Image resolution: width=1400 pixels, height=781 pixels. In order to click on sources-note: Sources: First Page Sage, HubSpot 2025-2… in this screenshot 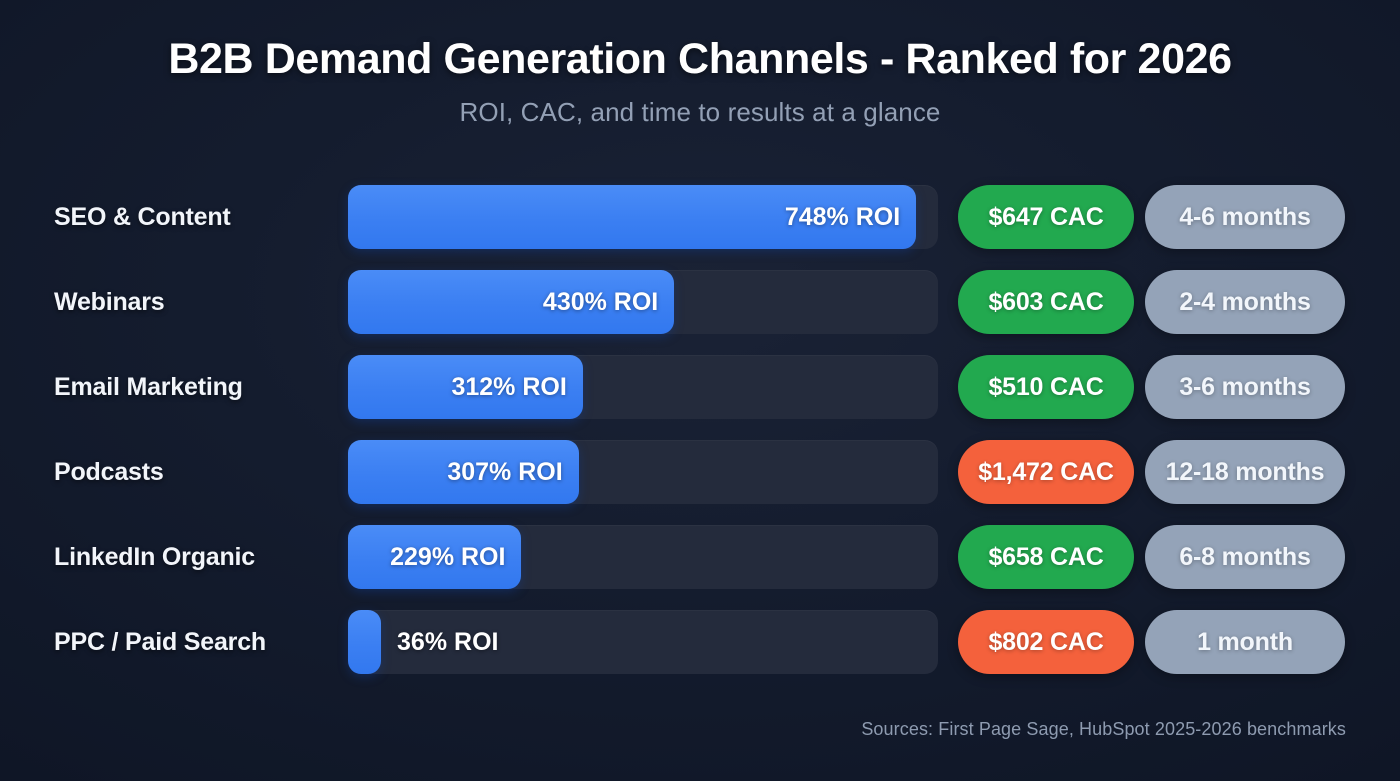, I will do `click(1103, 729)`.